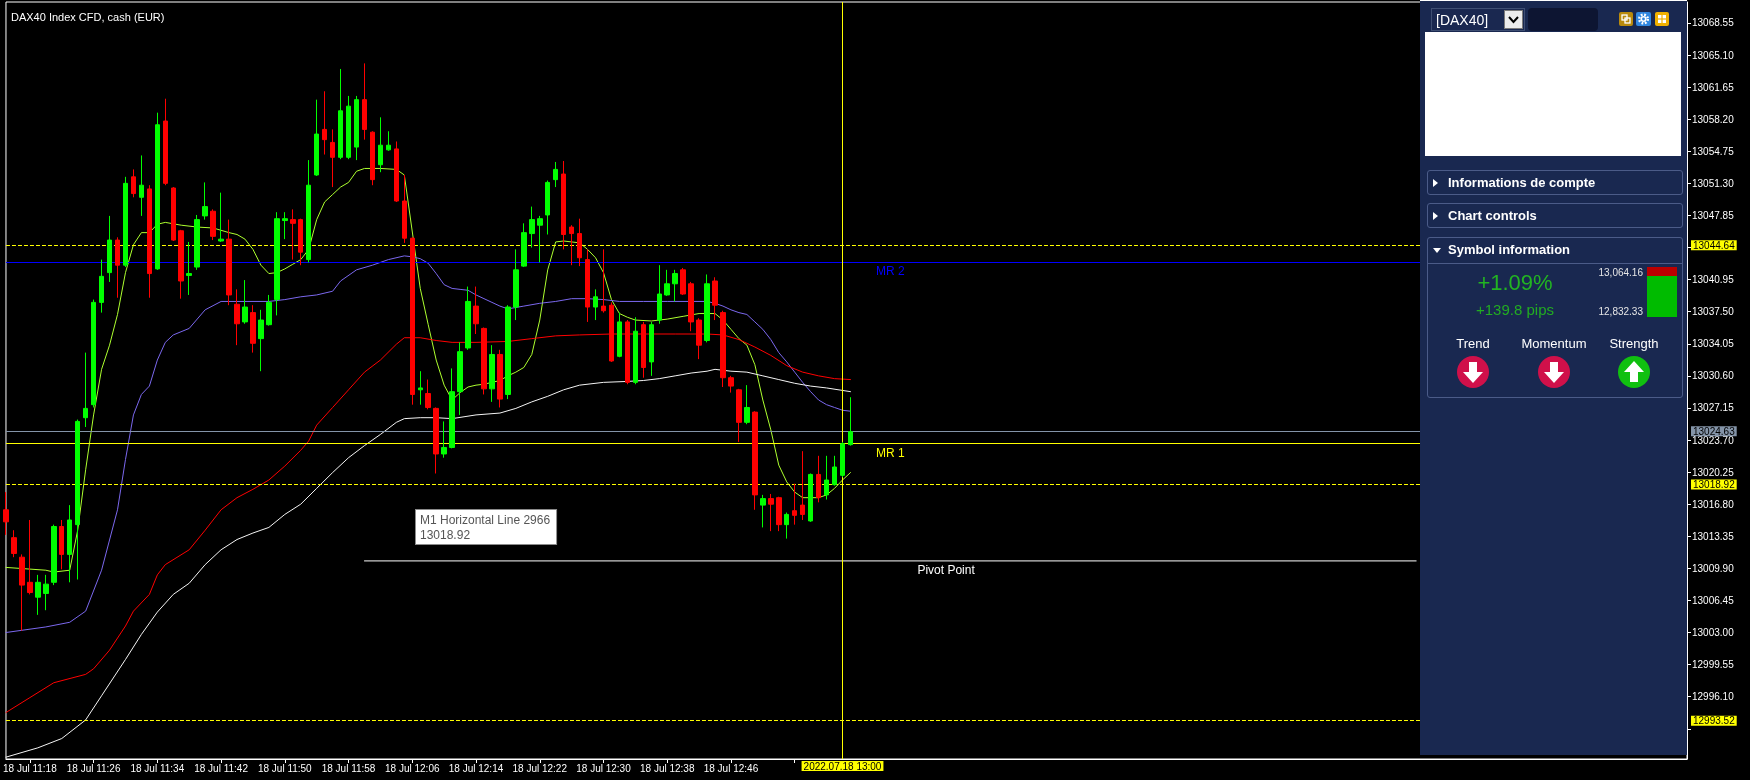 This screenshot has height=780, width=1750. Describe the element at coordinates (1713, 87) in the screenshot. I see `y-tick-label: 13061.65` at that location.